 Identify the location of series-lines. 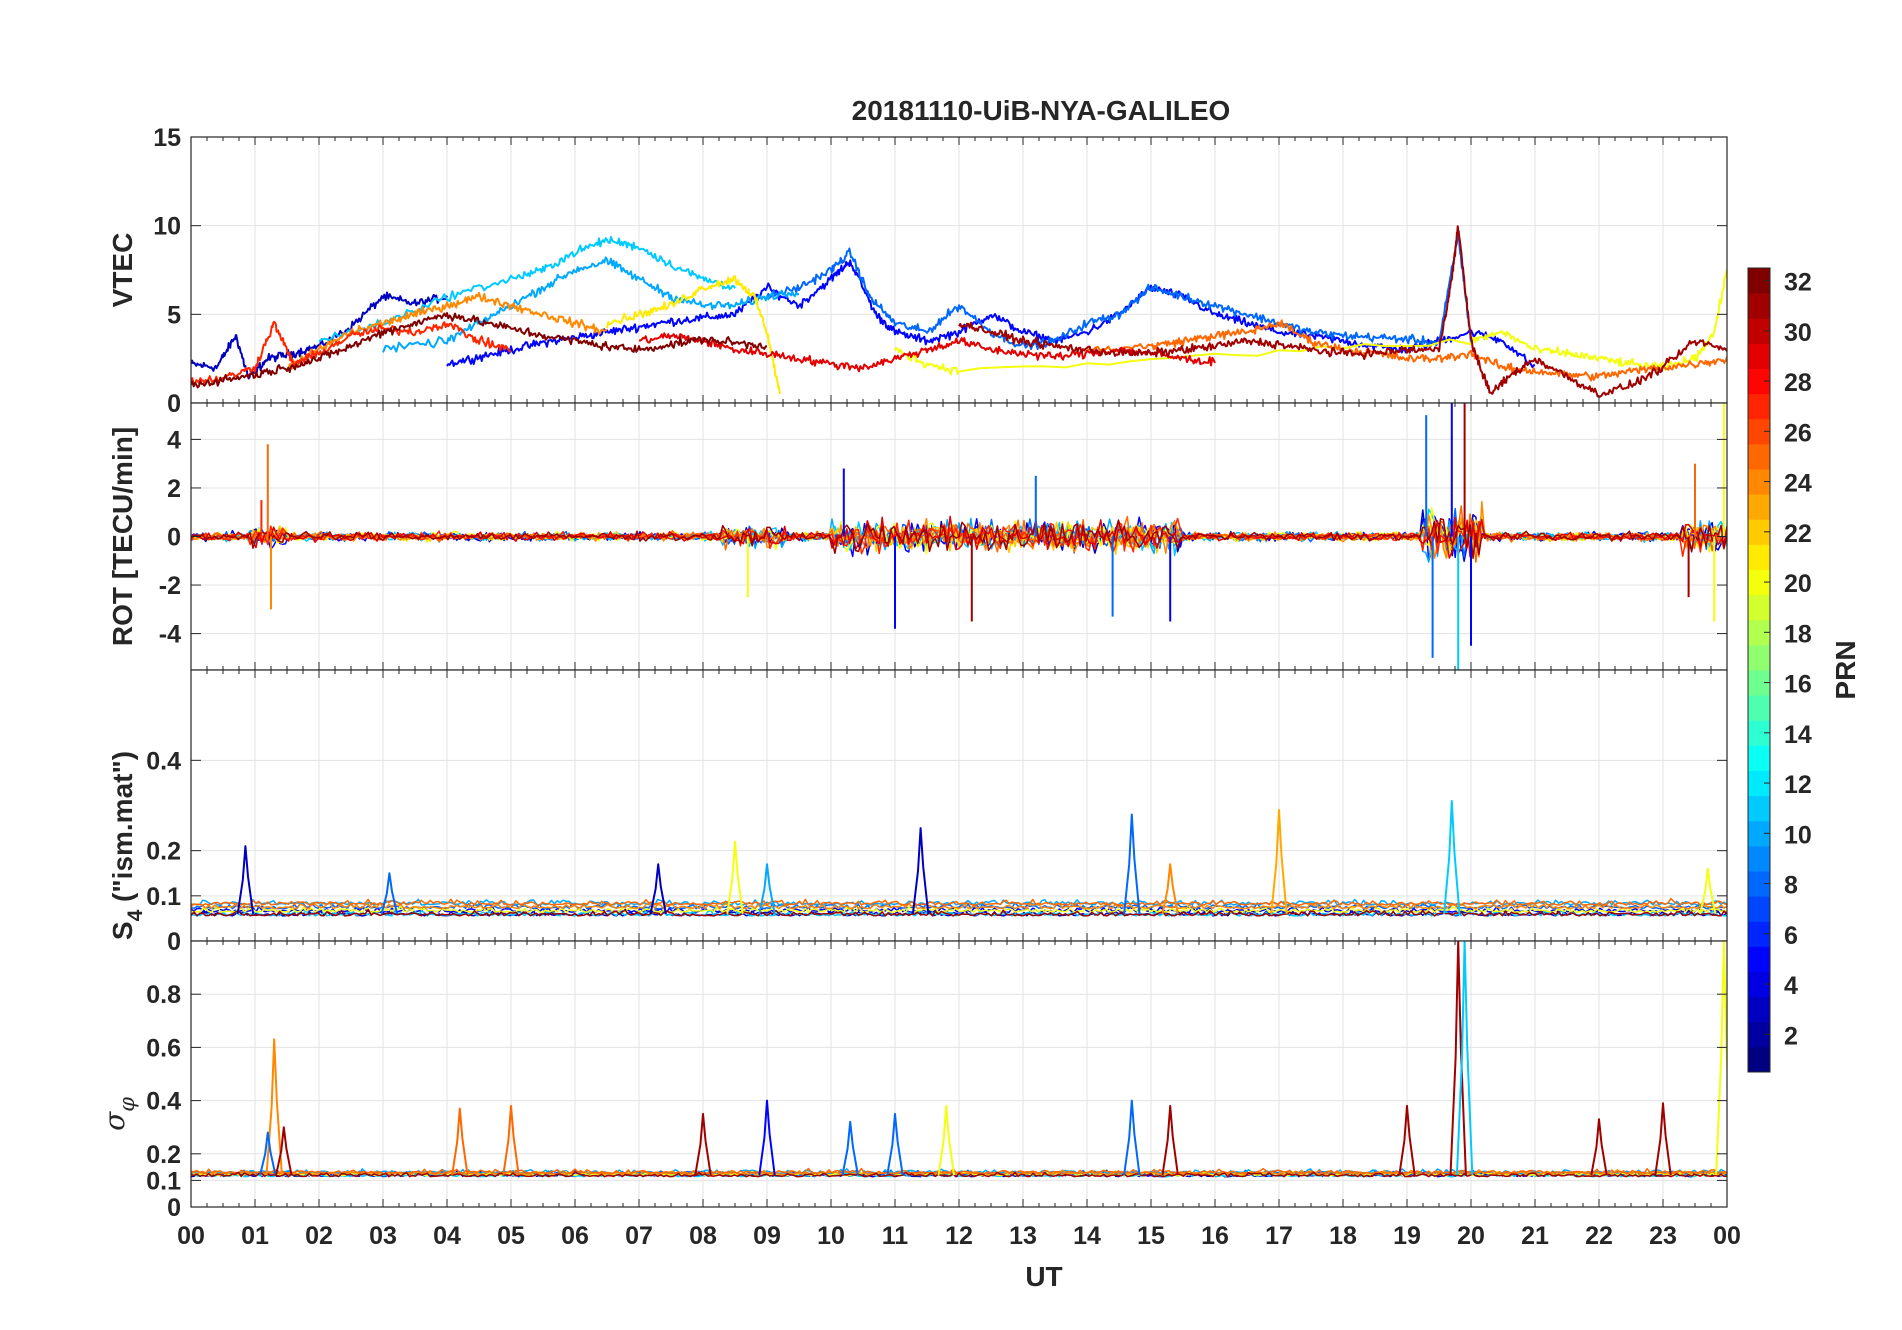
(959, 311).